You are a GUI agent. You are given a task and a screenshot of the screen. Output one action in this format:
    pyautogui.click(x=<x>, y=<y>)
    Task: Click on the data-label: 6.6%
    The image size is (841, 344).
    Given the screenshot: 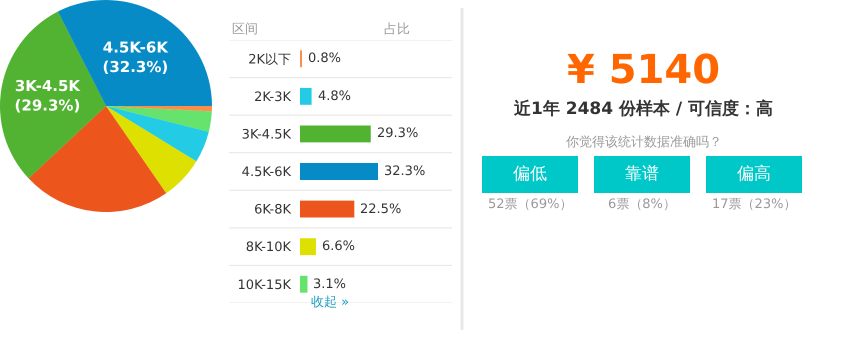 What is the action you would take?
    pyautogui.click(x=339, y=246)
    